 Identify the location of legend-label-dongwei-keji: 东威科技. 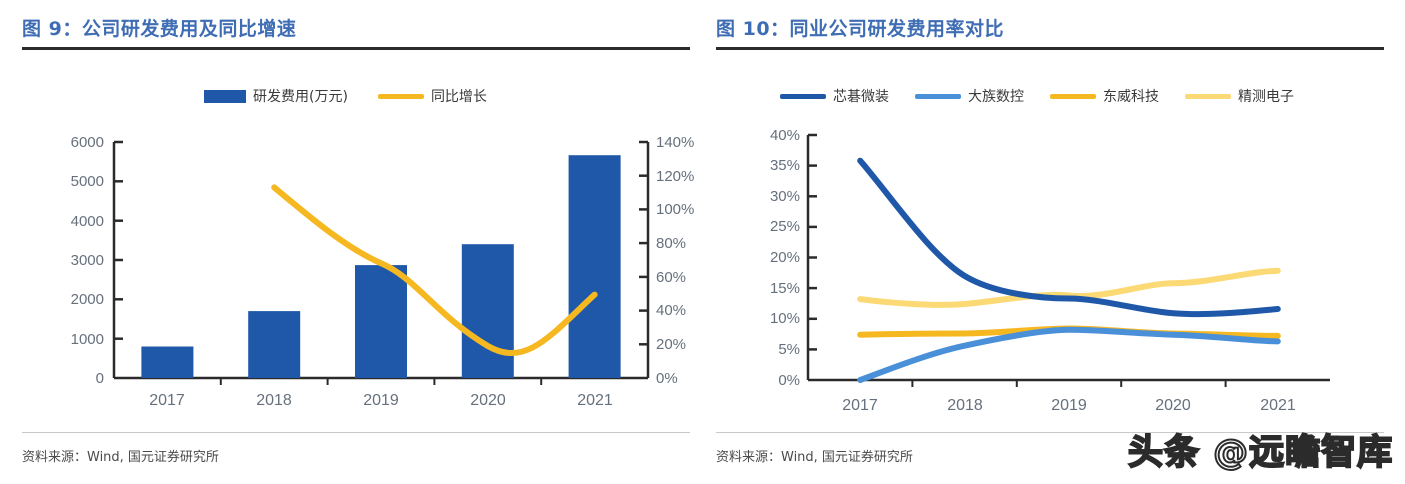
(1131, 97).